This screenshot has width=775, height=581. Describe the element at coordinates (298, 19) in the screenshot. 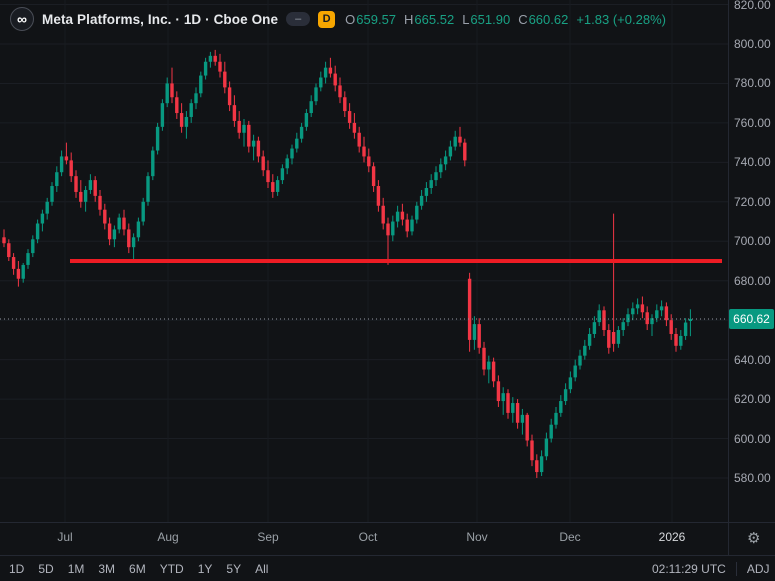

I see `legend-toggle-icon: –` at that location.